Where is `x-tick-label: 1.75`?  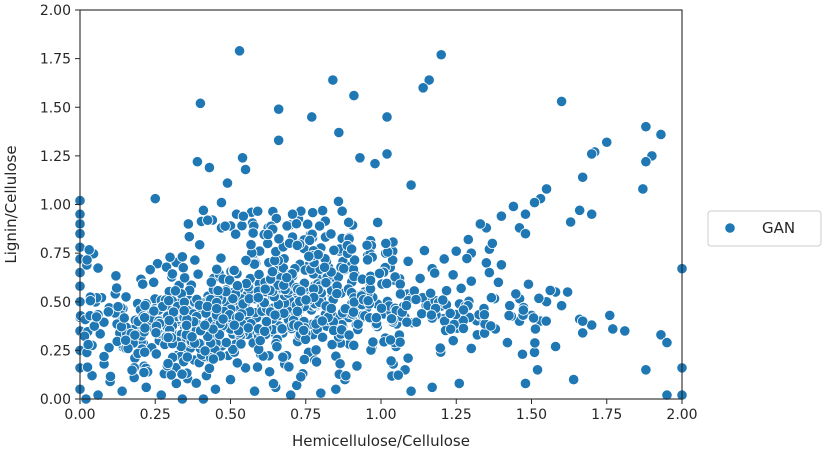
x-tick-label: 1.75 is located at coordinates (606, 415).